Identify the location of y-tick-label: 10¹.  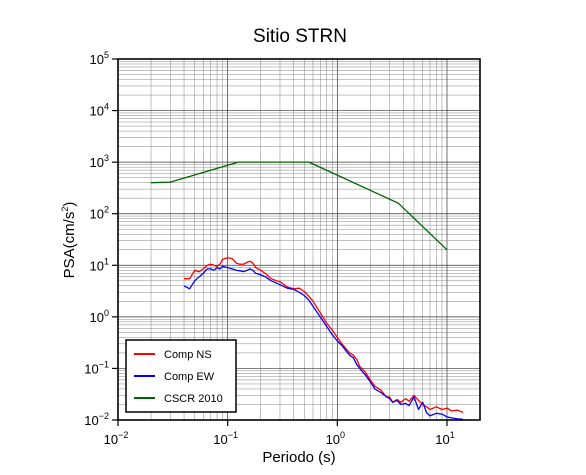
(99, 264).